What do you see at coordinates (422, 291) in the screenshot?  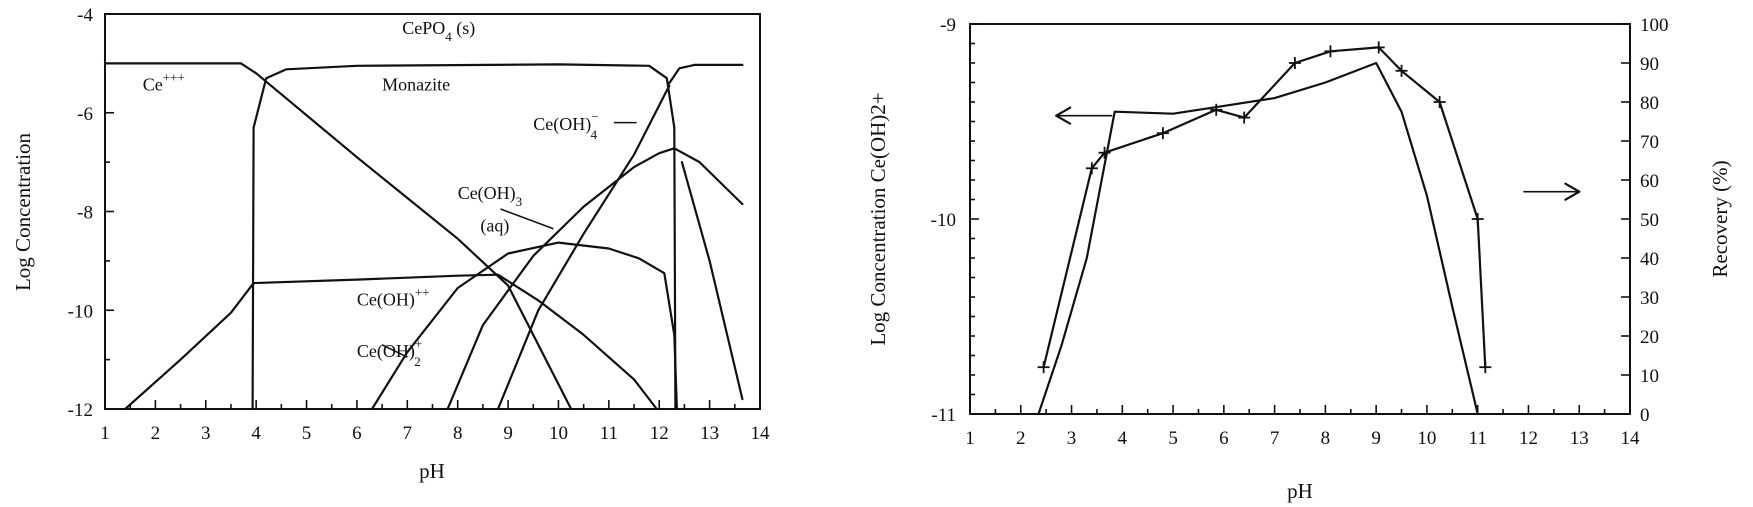 I see `species-label-charge: ++` at bounding box center [422, 291].